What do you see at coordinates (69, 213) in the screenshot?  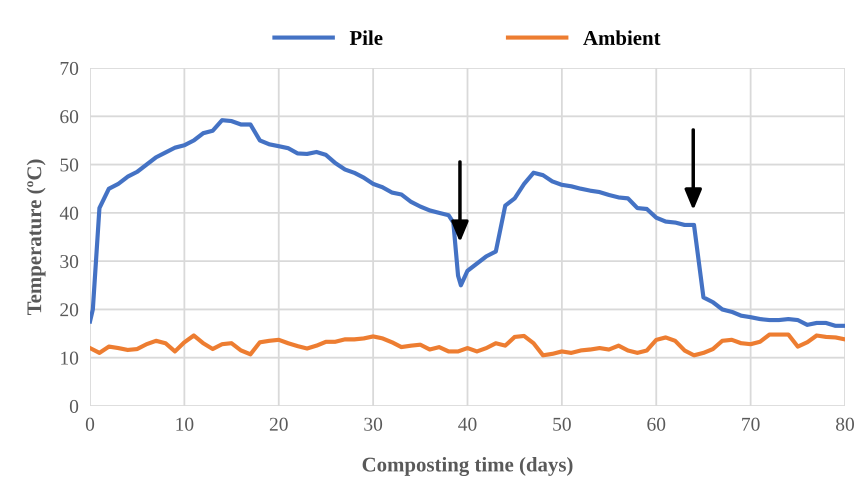 I see `y-tick-label: 40` at bounding box center [69, 213].